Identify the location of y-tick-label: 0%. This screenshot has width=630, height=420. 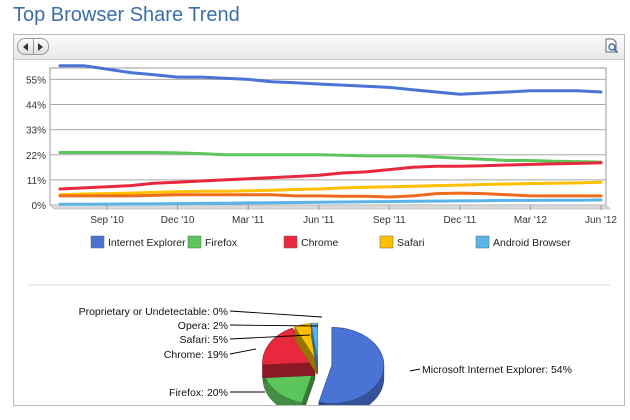
(39, 206).